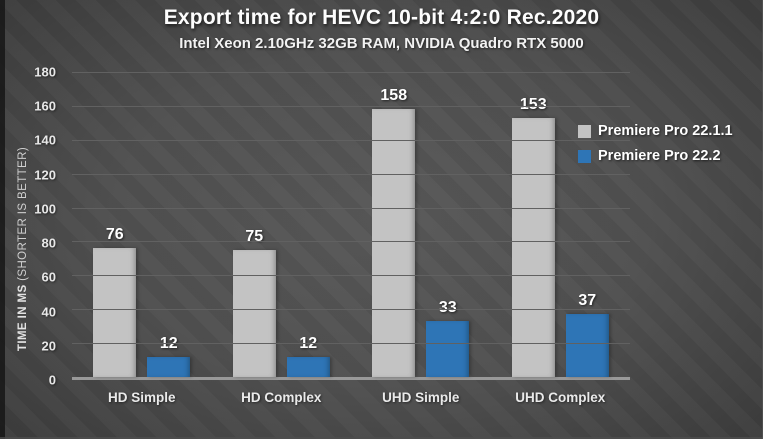 The height and width of the screenshot is (439, 763). What do you see at coordinates (381, 438) in the screenshot?
I see `slide-bottom-edge` at bounding box center [381, 438].